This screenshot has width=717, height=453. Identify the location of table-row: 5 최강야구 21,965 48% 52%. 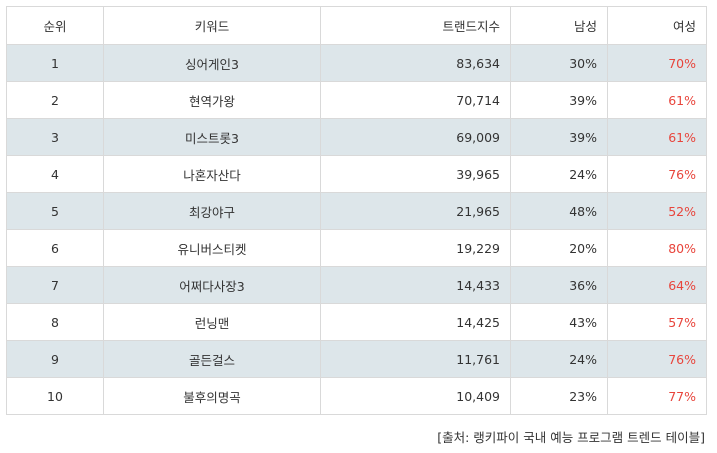
(356, 211).